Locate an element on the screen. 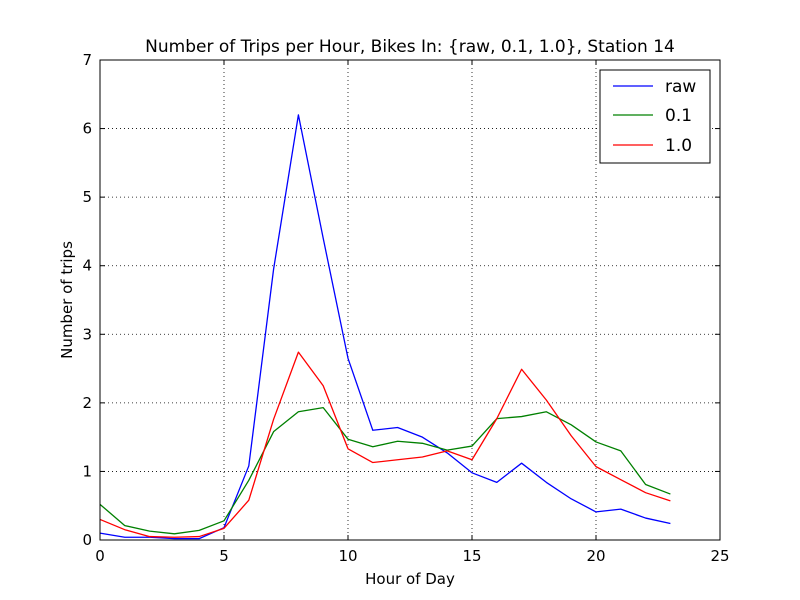 Image resolution: width=800 pixels, height=600 pixels. x-axis-label: Hour of Day is located at coordinates (410, 579).